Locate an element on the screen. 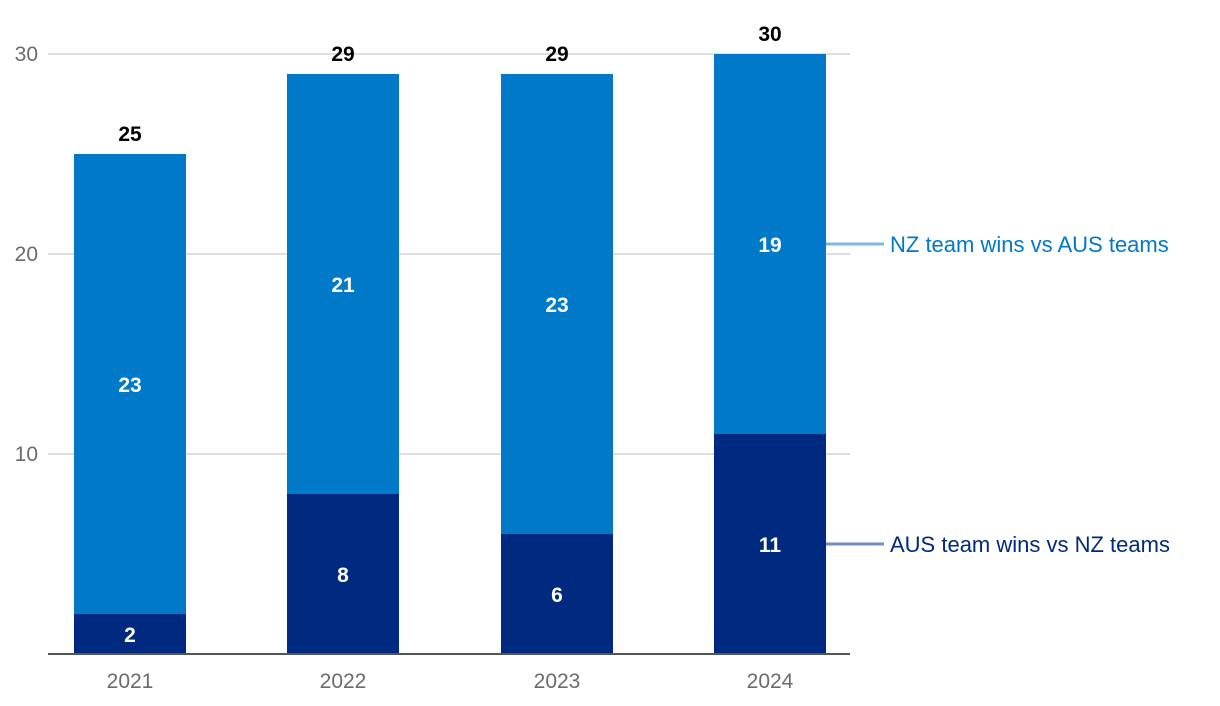 This screenshot has height=706, width=1220. x-tick-label-2022: 2022 is located at coordinates (343, 681).